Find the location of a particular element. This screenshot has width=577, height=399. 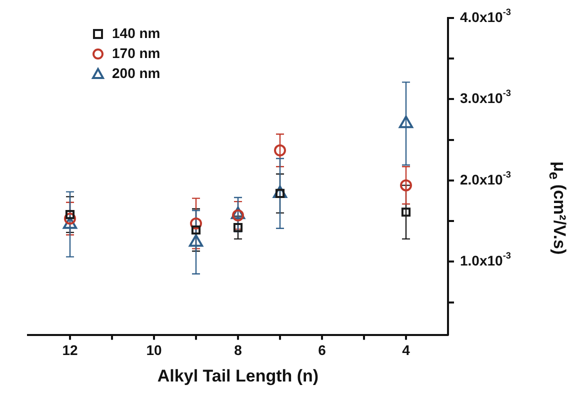

x-tick-label: 8 is located at coordinates (238, 350).